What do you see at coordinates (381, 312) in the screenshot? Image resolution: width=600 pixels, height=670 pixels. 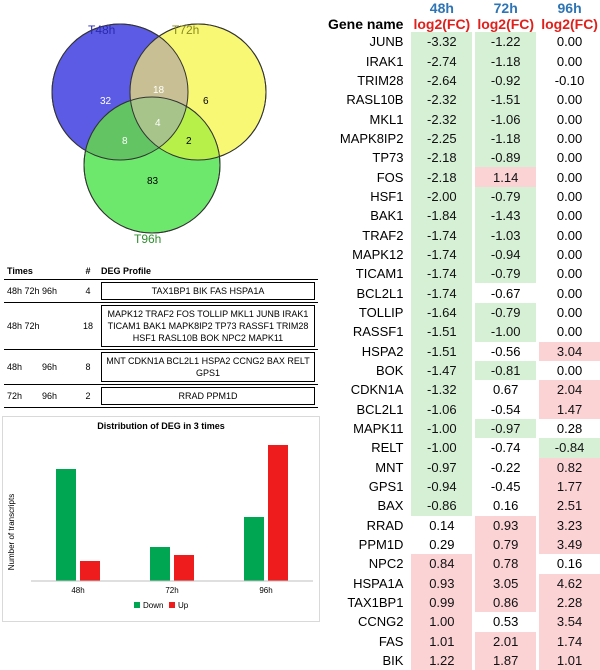 I see `gene-name: TOLLIP` at bounding box center [381, 312].